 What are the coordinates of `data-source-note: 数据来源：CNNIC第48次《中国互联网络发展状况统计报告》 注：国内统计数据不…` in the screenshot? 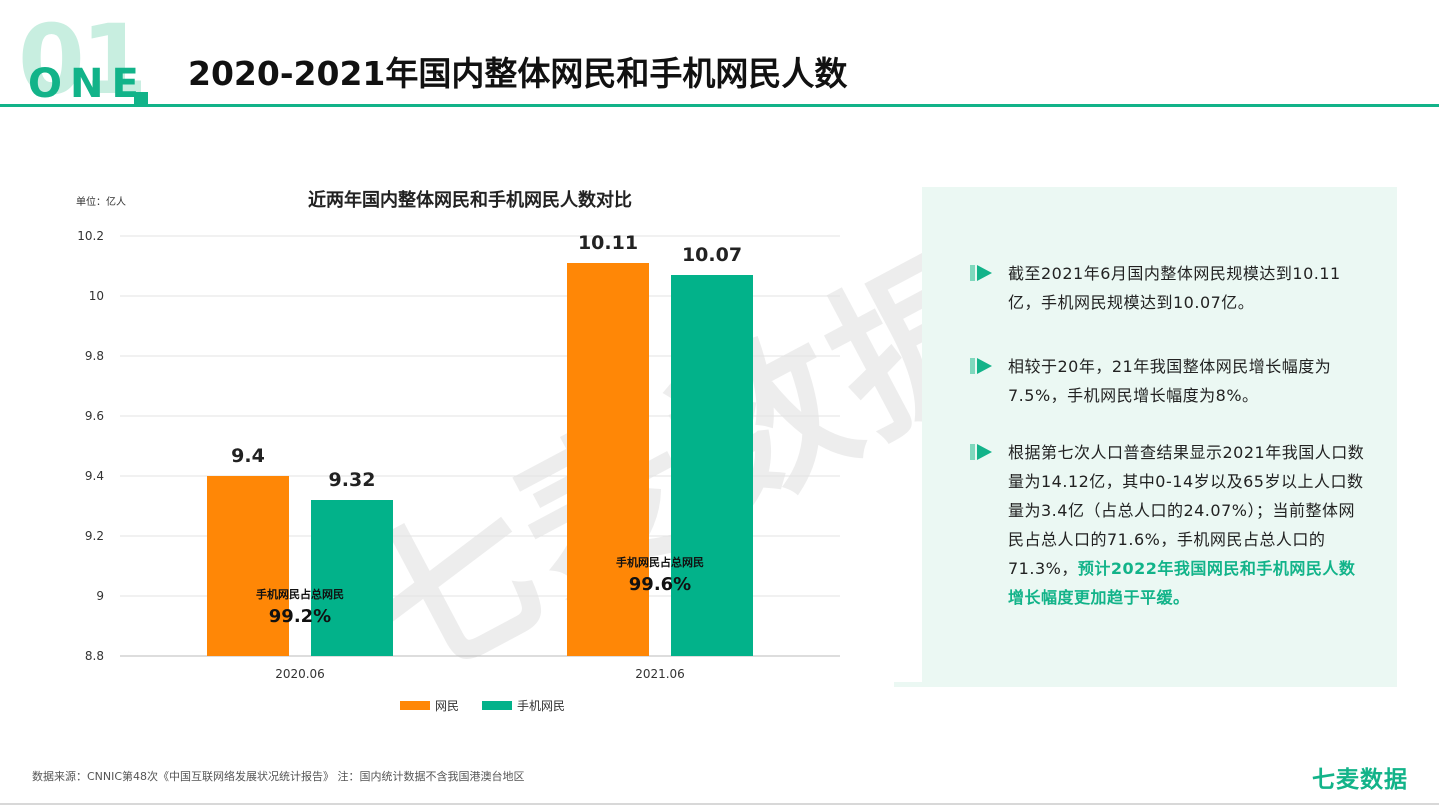 It's located at (278, 776).